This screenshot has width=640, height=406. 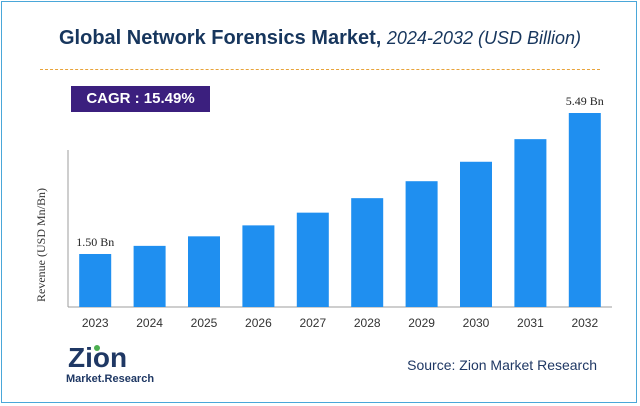 What do you see at coordinates (502, 365) in the screenshot?
I see `source-note: Source: Zion Market Research` at bounding box center [502, 365].